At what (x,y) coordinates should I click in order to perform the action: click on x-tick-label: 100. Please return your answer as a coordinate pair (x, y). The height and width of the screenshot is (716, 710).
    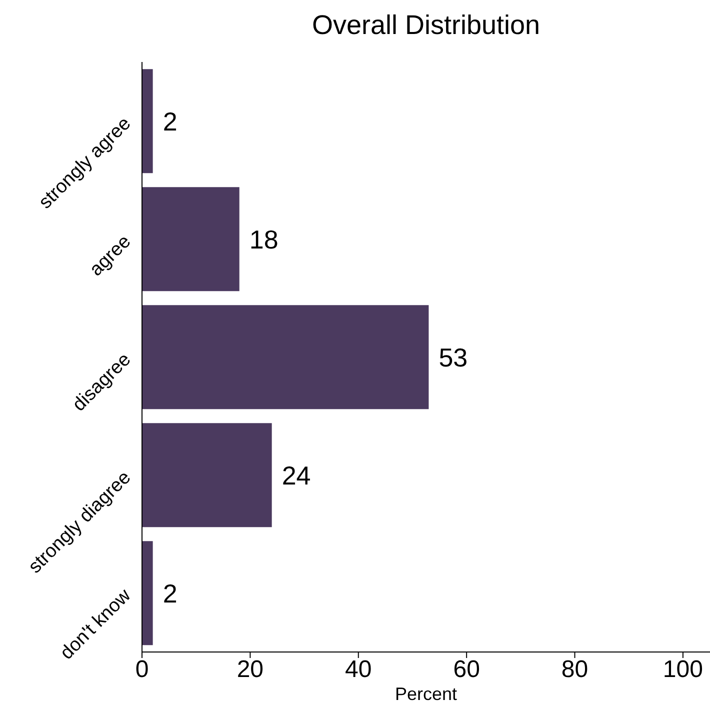
    Looking at the image, I should click on (682, 670).